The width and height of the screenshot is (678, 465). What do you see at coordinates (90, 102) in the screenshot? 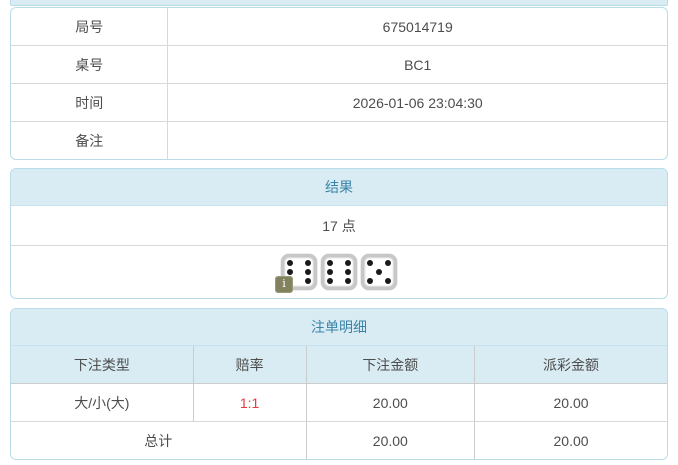
I see `time-label: 时间` at bounding box center [90, 102].